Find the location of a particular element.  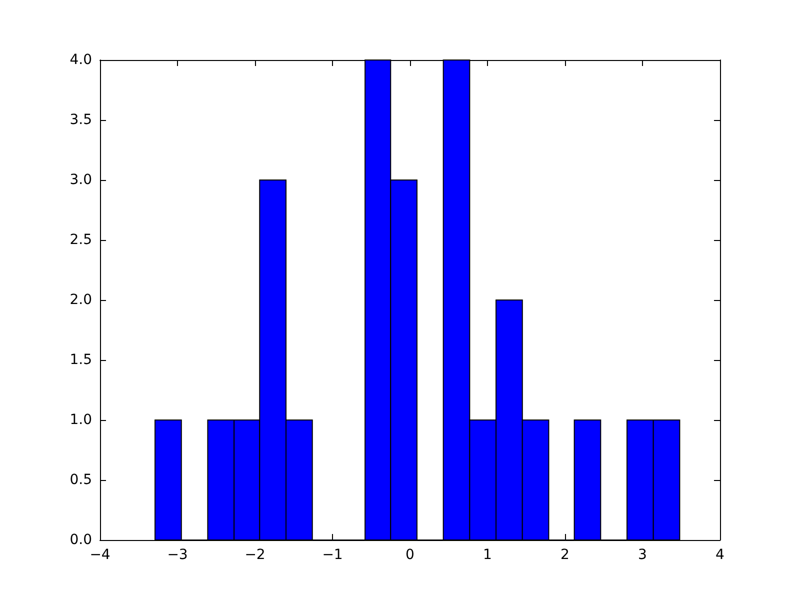

y-tick-label: 3.0 is located at coordinates (81, 180).